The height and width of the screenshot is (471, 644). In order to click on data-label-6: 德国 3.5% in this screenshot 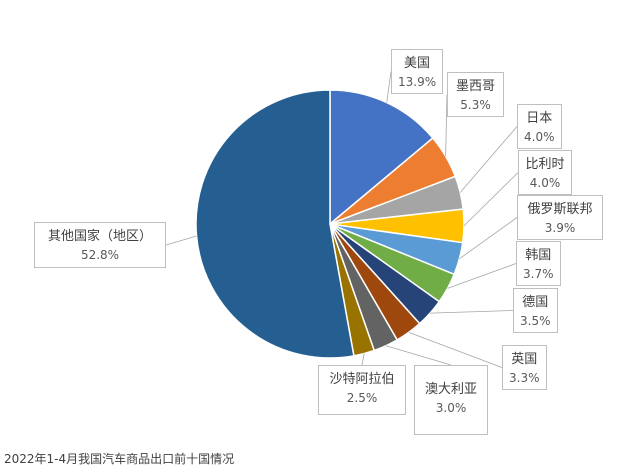, I will do `click(535, 310)`.